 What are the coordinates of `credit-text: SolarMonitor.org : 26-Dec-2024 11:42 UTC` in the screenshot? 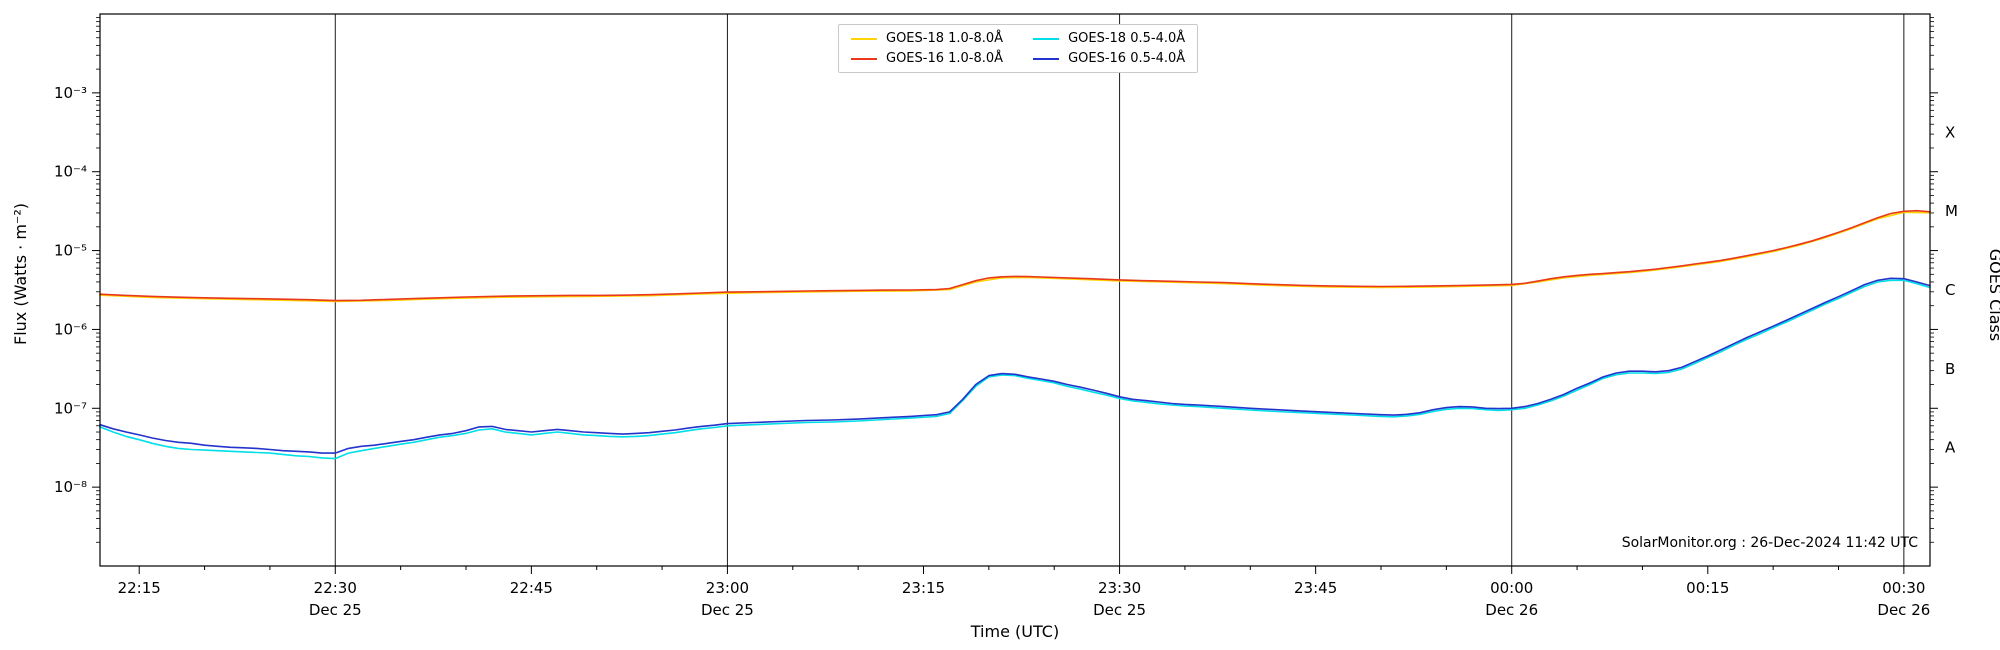 It's located at (1770, 543).